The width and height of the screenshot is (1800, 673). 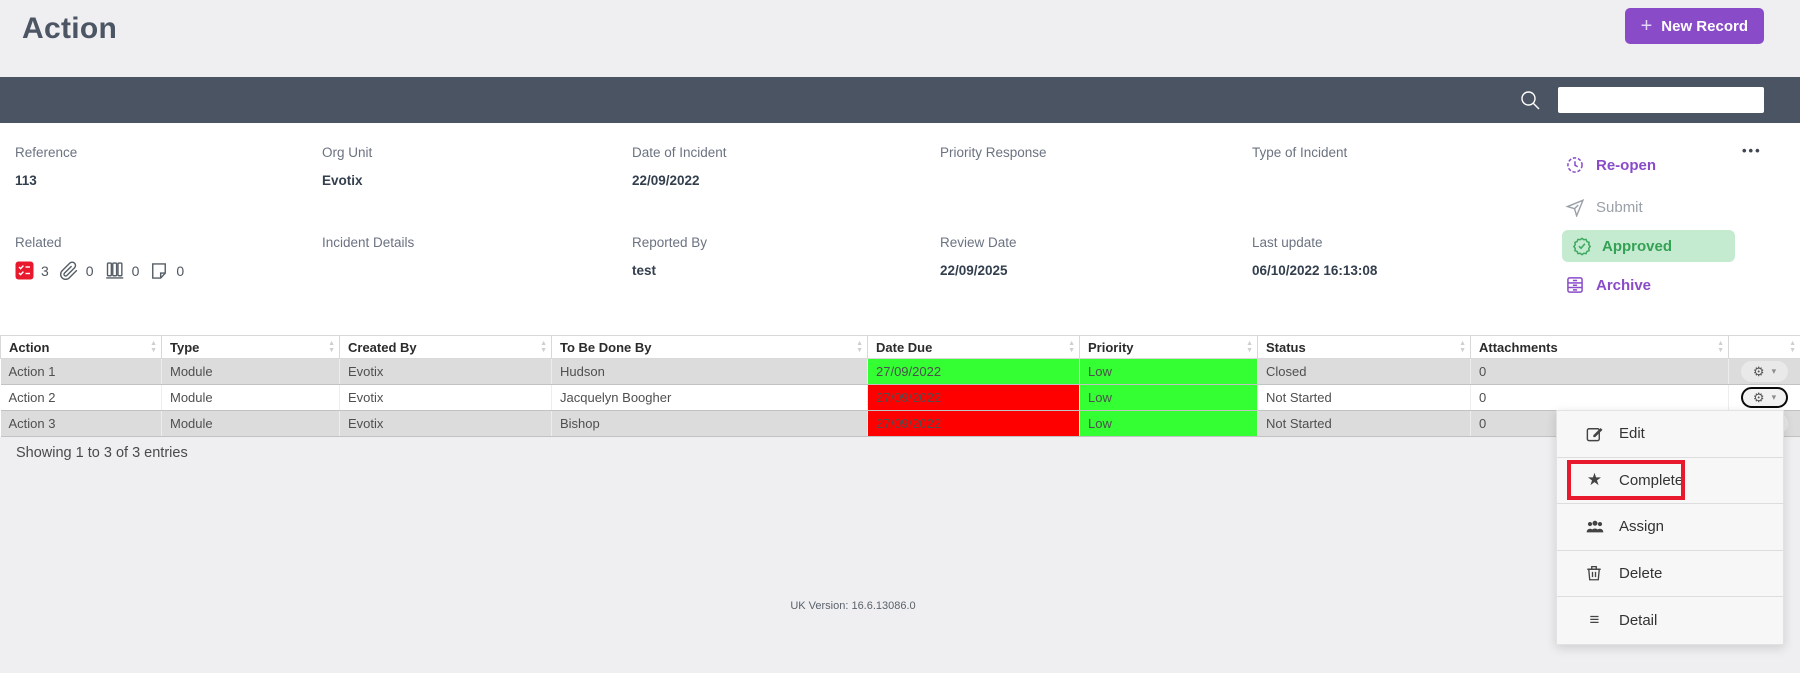 I want to click on menu-item-complete: ★ Complete, so click(x=1670, y=480).